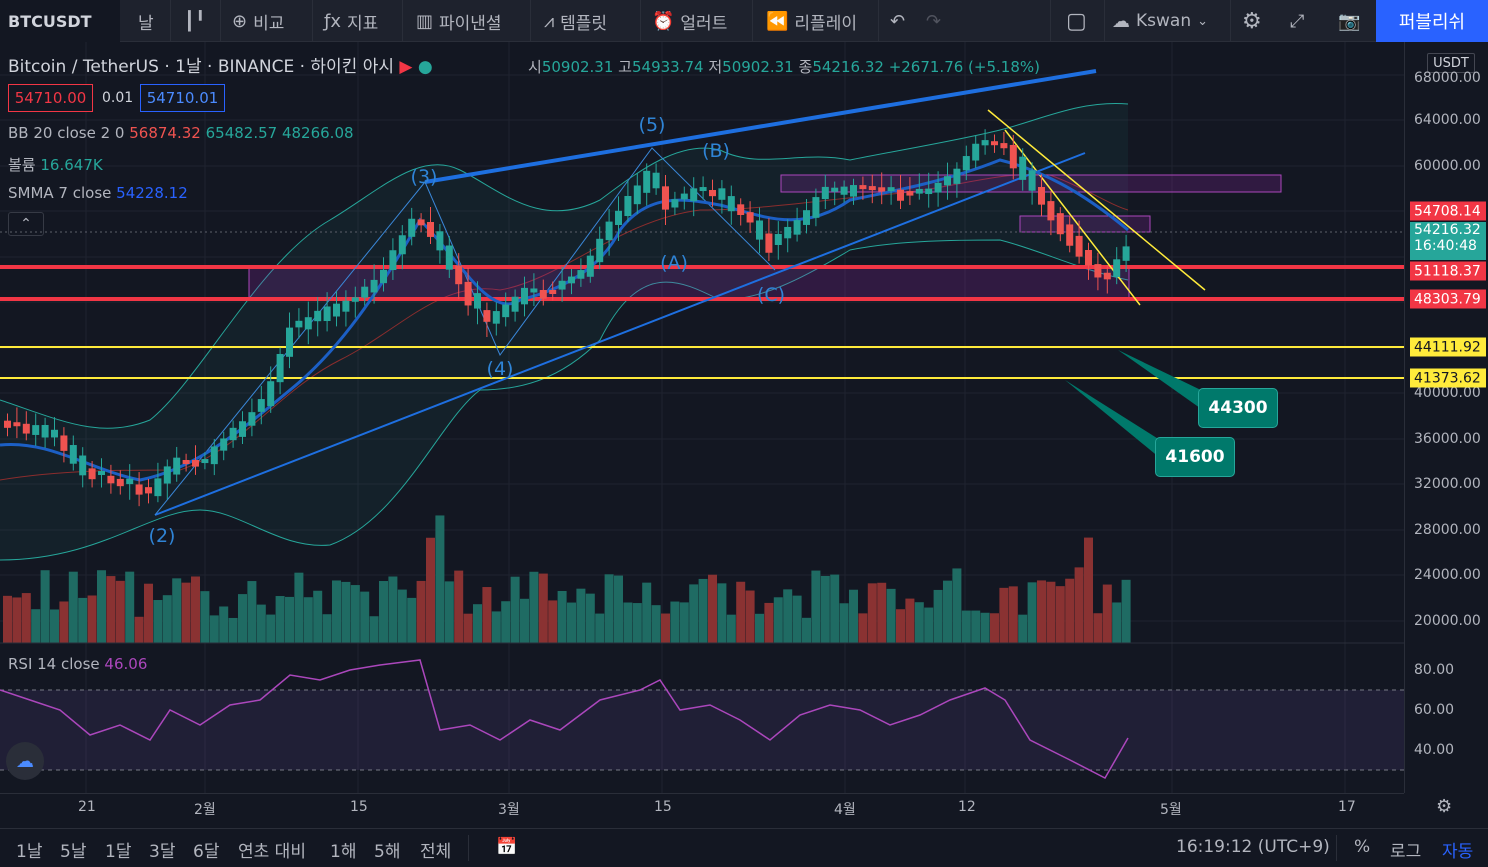 The width and height of the screenshot is (1488, 867). What do you see at coordinates (663, 21) in the screenshot?
I see `alarm-icon: ⏰` at bounding box center [663, 21].